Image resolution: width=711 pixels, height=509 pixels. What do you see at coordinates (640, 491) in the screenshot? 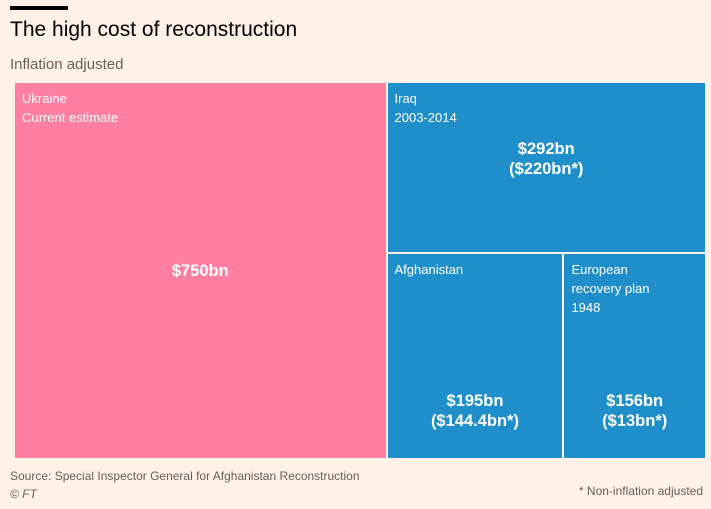
I see `footnote: * Non-inflation adjusted` at bounding box center [640, 491].